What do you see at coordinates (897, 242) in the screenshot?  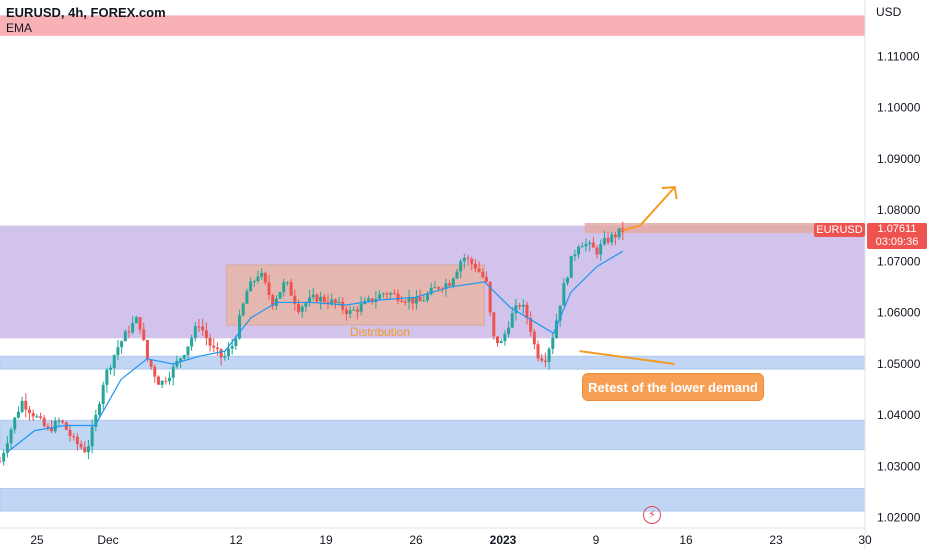 I see `bar-countdown: 03:09:36` at bounding box center [897, 242].